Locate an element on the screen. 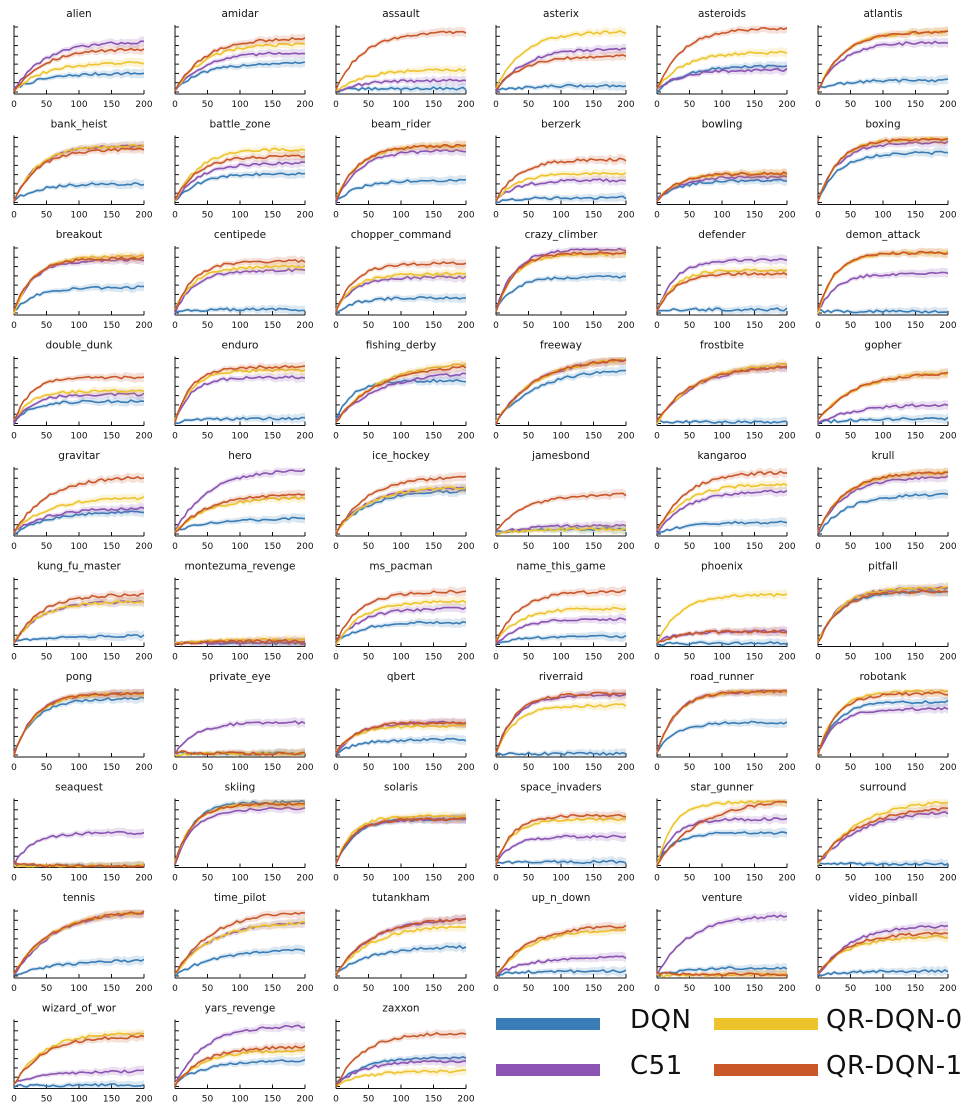 The height and width of the screenshot is (1107, 969). legend-item-c51: C51 is located at coordinates (616, 1070).